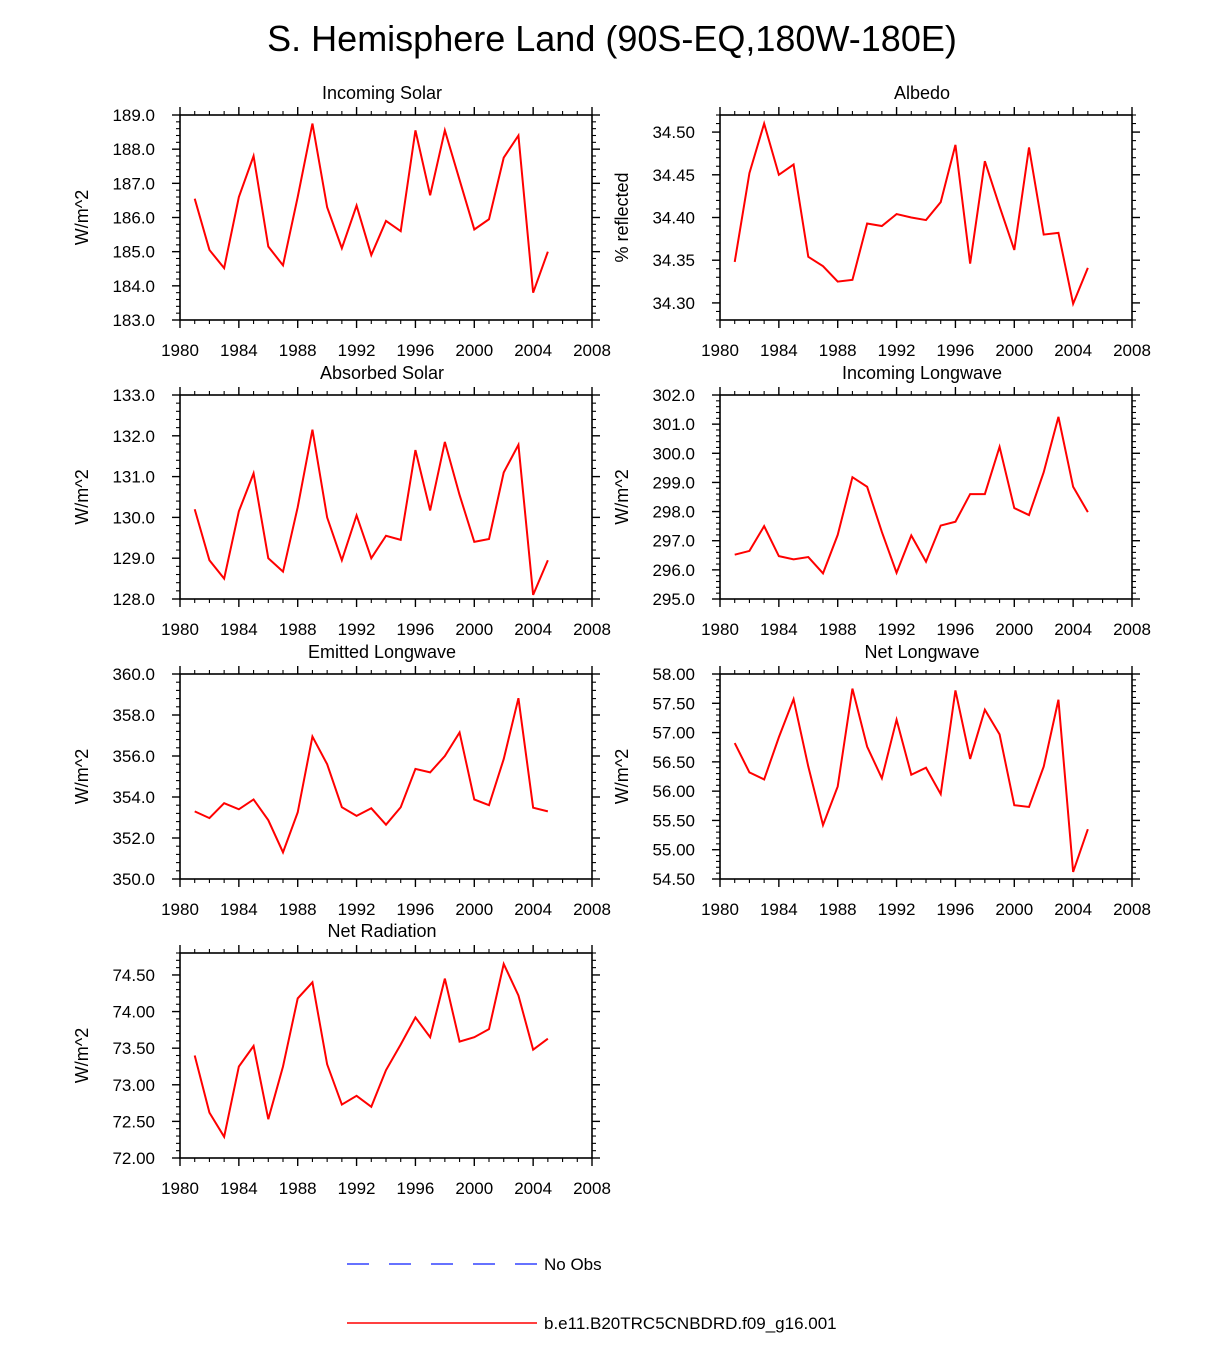 The image size is (1224, 1362). I want to click on y-axis-label: % reflected, so click(622, 217).